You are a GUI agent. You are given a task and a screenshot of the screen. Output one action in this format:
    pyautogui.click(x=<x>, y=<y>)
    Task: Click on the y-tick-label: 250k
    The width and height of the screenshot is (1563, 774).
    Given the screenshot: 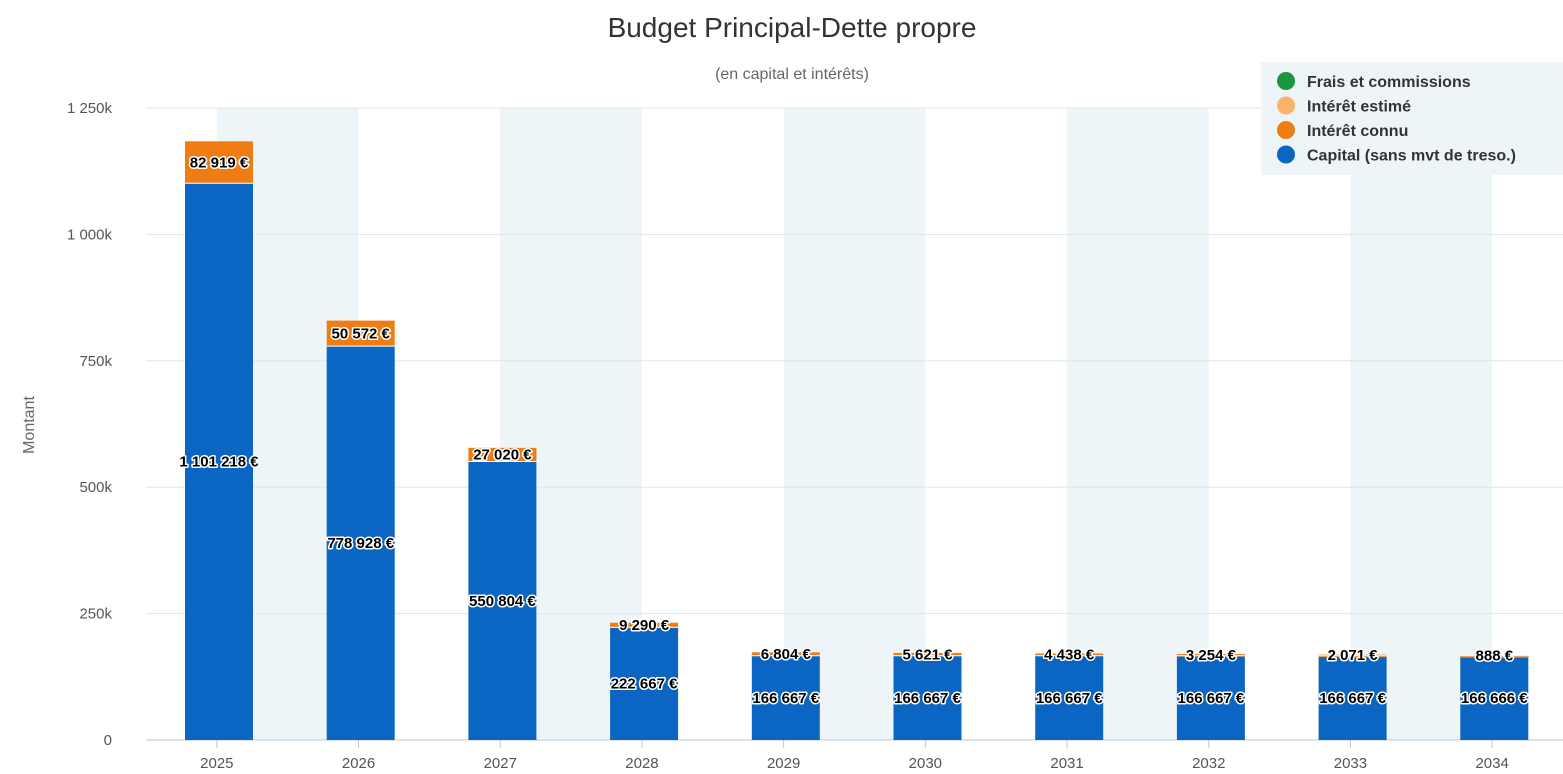 What is the action you would take?
    pyautogui.click(x=95, y=614)
    